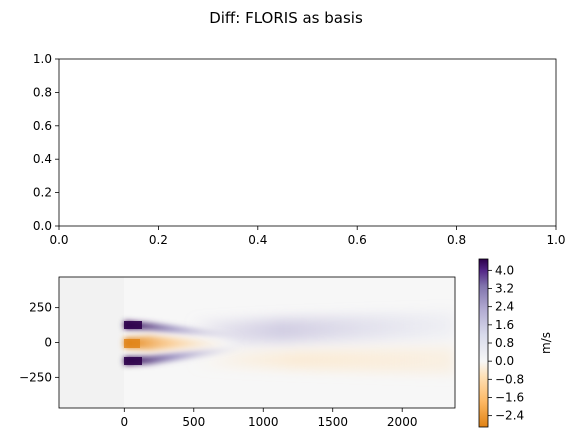 This screenshot has height=443, width=574. I want to click on top-x-tick-label: 0.6, so click(357, 240).